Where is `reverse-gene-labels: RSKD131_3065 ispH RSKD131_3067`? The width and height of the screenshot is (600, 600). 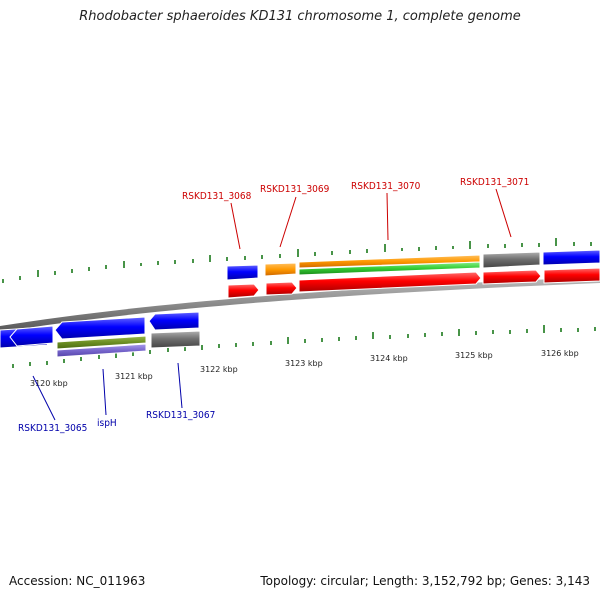
reverse-gene-labels: RSKD131_3065 ispH RSKD131_3067 is located at coordinates (116, 398).